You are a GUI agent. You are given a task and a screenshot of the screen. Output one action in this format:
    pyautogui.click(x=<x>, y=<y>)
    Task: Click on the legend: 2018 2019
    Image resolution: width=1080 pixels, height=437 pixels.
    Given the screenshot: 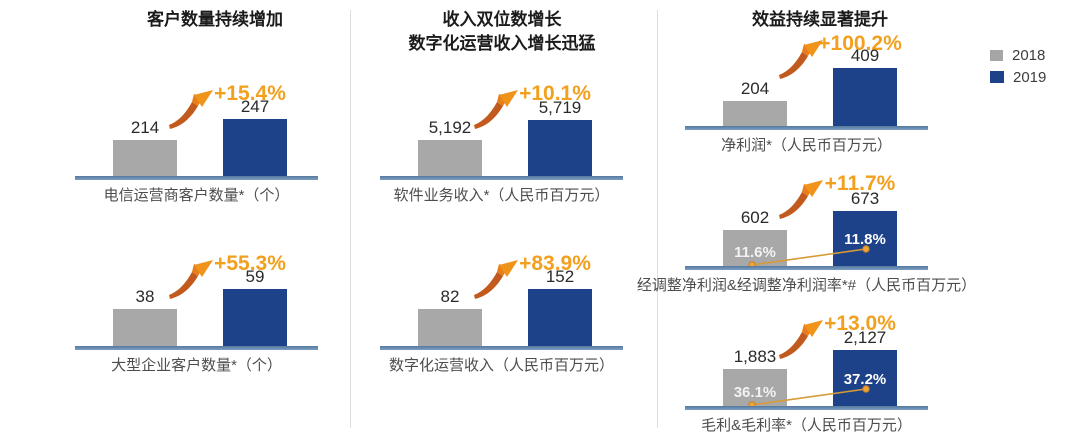 What is the action you would take?
    pyautogui.click(x=1018, y=66)
    